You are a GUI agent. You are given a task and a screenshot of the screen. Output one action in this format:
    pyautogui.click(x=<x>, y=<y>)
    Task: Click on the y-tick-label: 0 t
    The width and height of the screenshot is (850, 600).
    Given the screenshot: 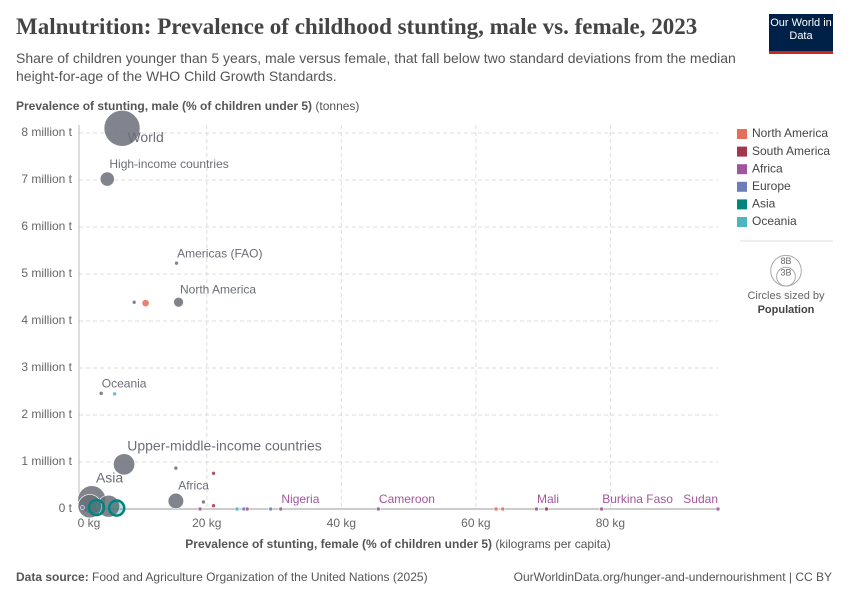 What is the action you would take?
    pyautogui.click(x=66, y=508)
    